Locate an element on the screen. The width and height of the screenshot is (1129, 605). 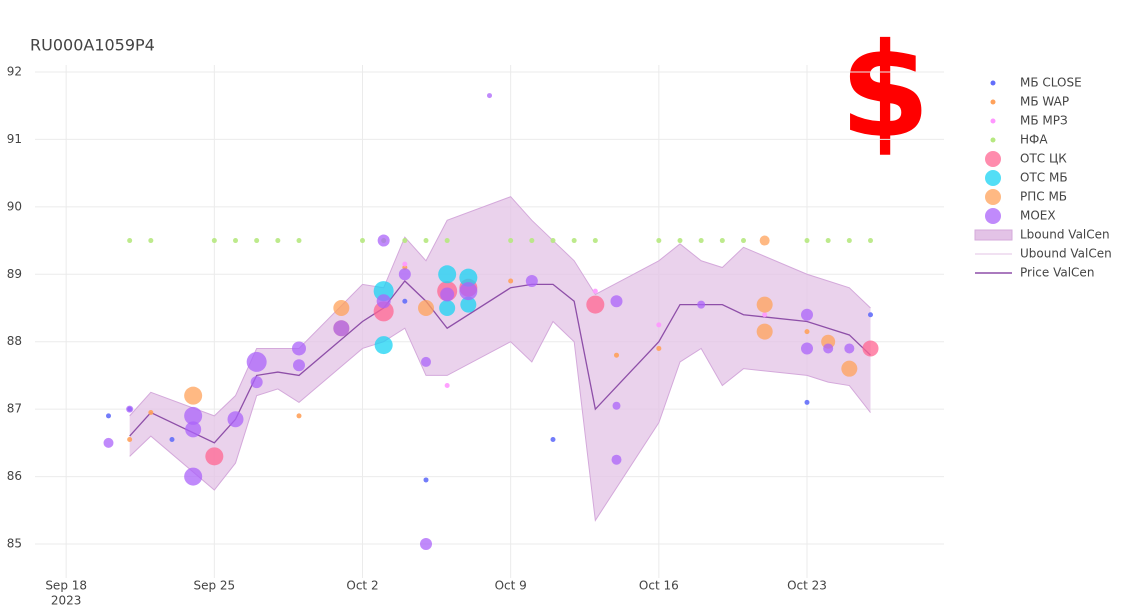
x-tick-sublabel: 2023 is located at coordinates (66, 599).